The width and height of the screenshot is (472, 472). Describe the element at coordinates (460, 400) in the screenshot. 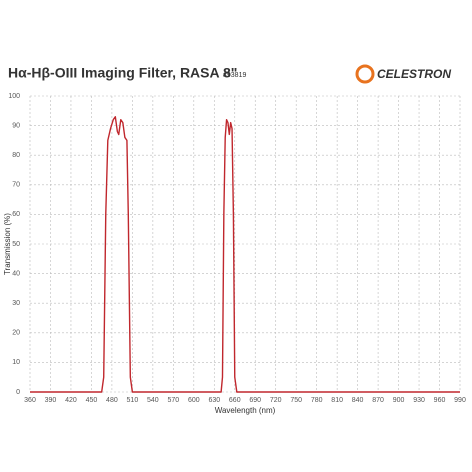

I see `x-tick-label: 990` at that location.